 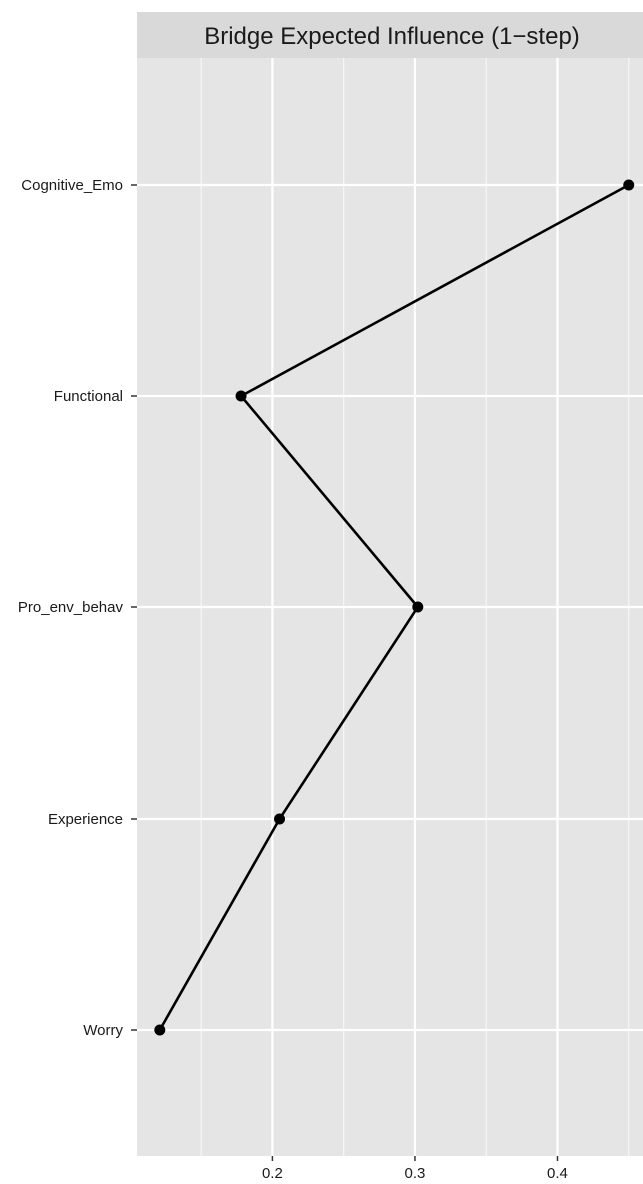 I want to click on y-tick-label: Pro_env_behav, so click(x=71, y=607).